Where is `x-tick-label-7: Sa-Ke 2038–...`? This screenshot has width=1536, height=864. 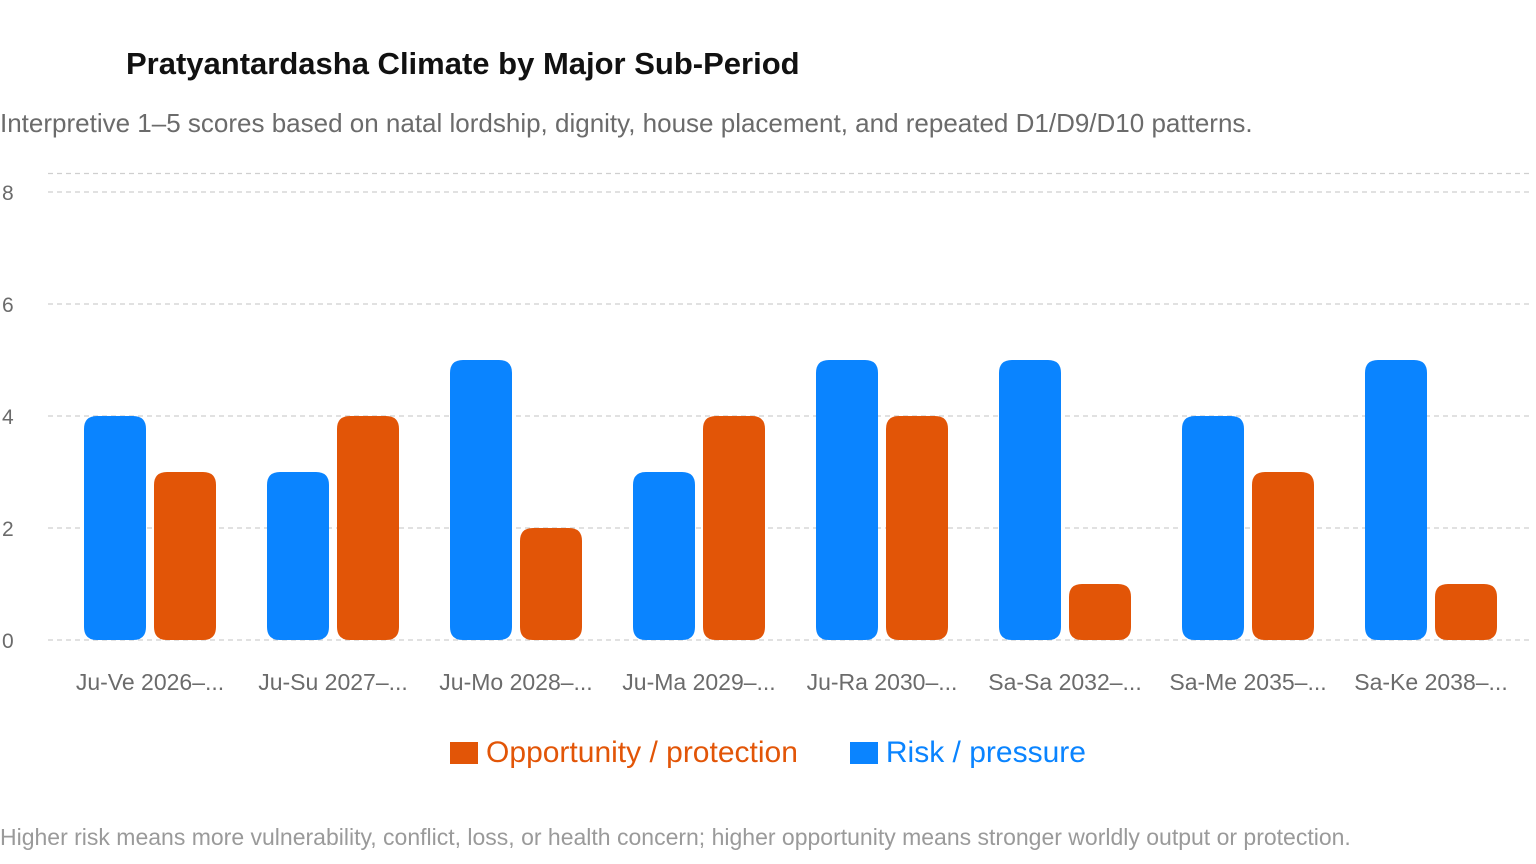 x-tick-label-7: Sa-Ke 2038–... is located at coordinates (1430, 682).